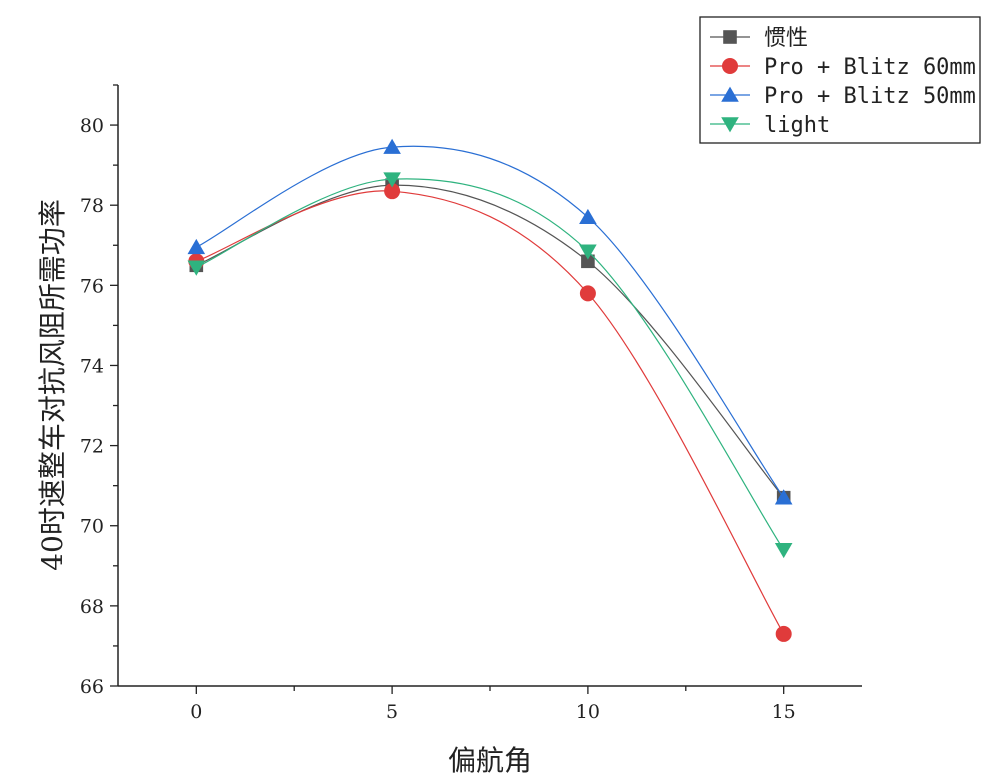 This screenshot has width=1000, height=780. I want to click on legend-label: 惯性, so click(786, 38).